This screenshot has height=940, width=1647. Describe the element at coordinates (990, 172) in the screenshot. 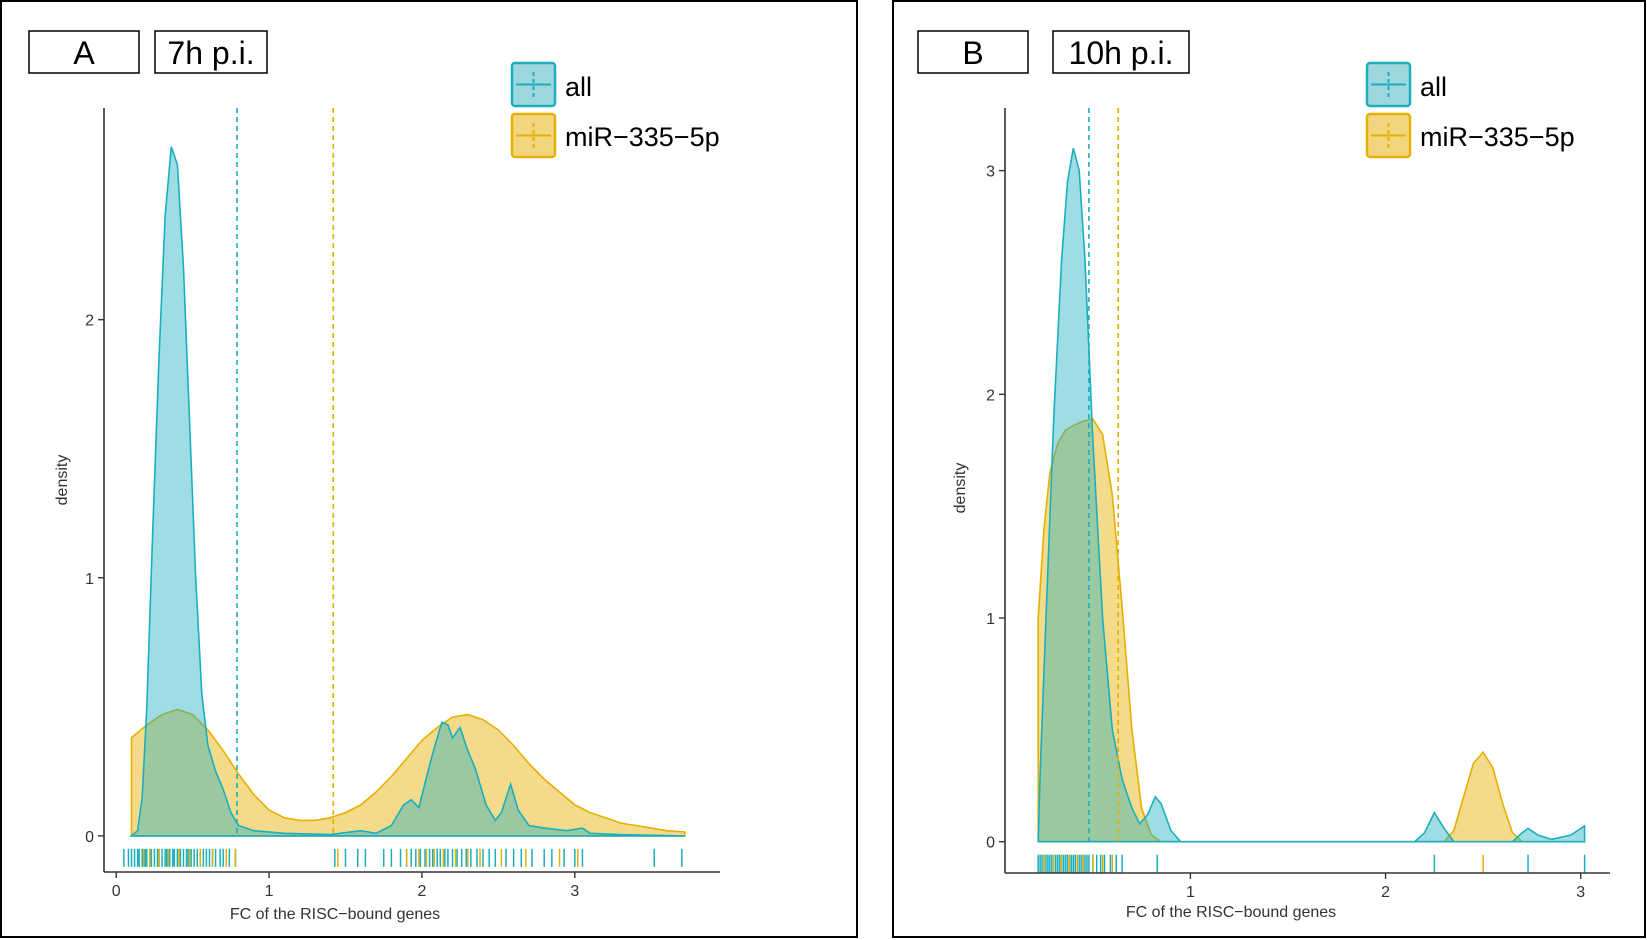

I see `panel-1-y-tick-label-3: 3` at that location.